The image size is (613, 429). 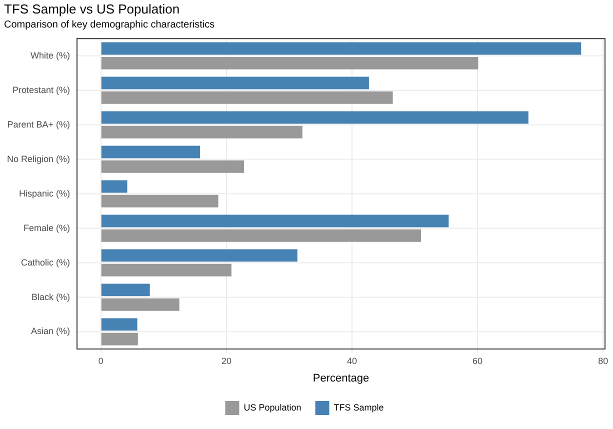 I want to click on y-tick-label: White (%), so click(x=50, y=55).